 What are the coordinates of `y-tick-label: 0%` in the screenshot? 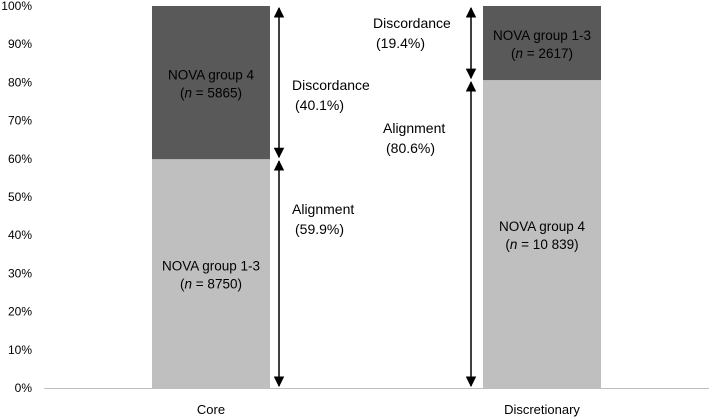 It's located at (24, 388).